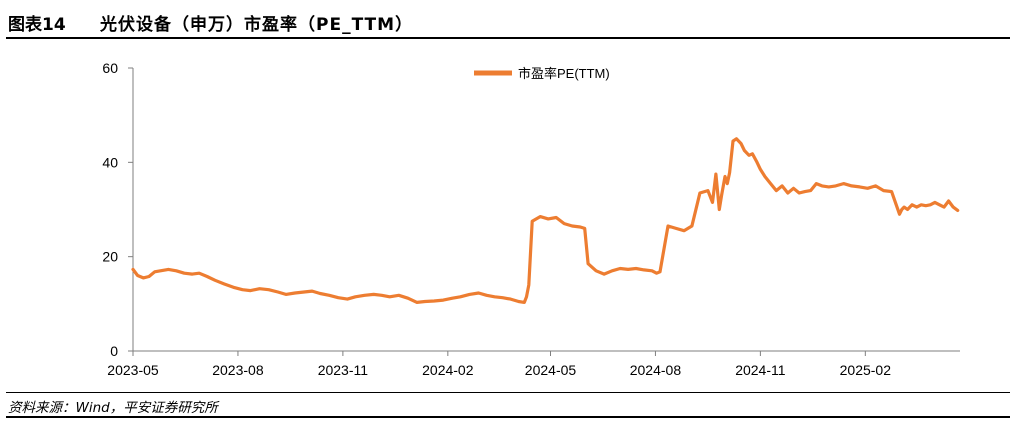 Image resolution: width=1017 pixels, height=422 pixels. What do you see at coordinates (508, 392) in the screenshot?
I see `footer-divider` at bounding box center [508, 392].